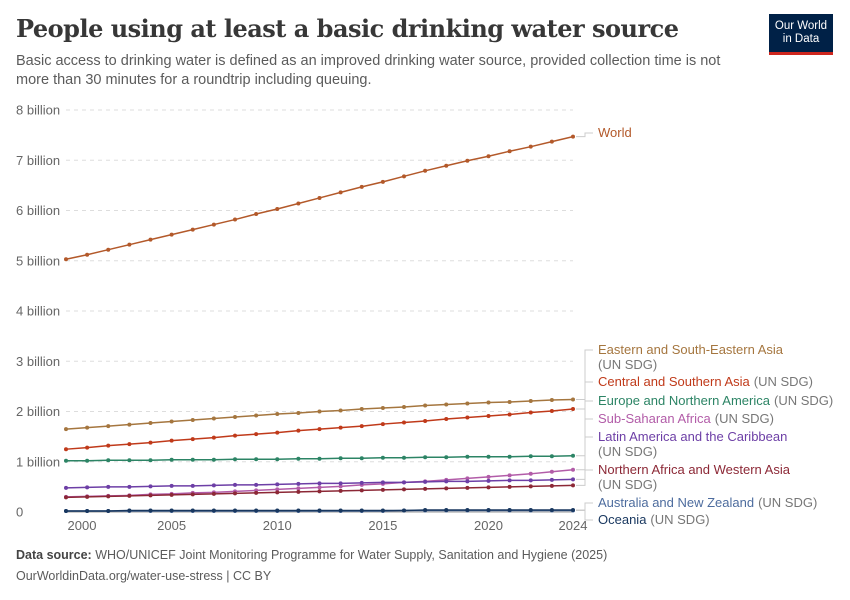 The height and width of the screenshot is (600, 850). What do you see at coordinates (277, 525) in the screenshot?
I see `x-tick-label: 2010` at bounding box center [277, 525].